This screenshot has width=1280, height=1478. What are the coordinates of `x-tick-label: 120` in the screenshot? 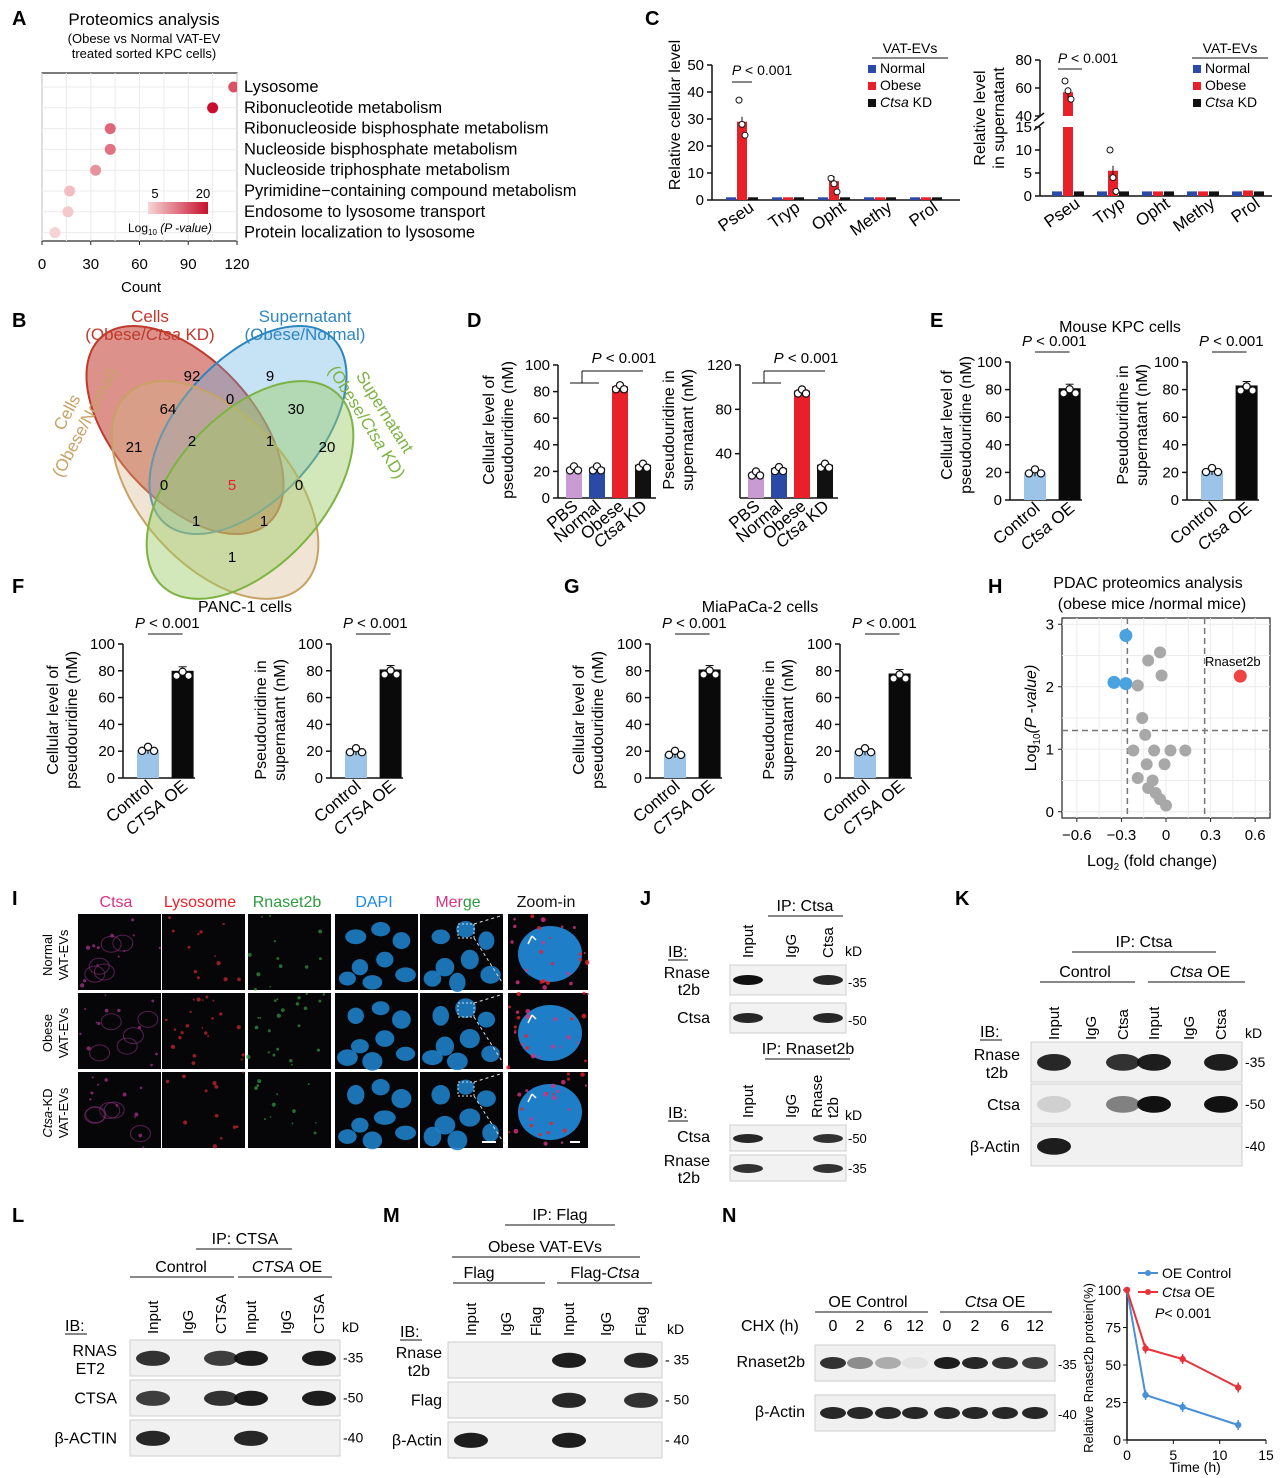 It's located at (236, 264).